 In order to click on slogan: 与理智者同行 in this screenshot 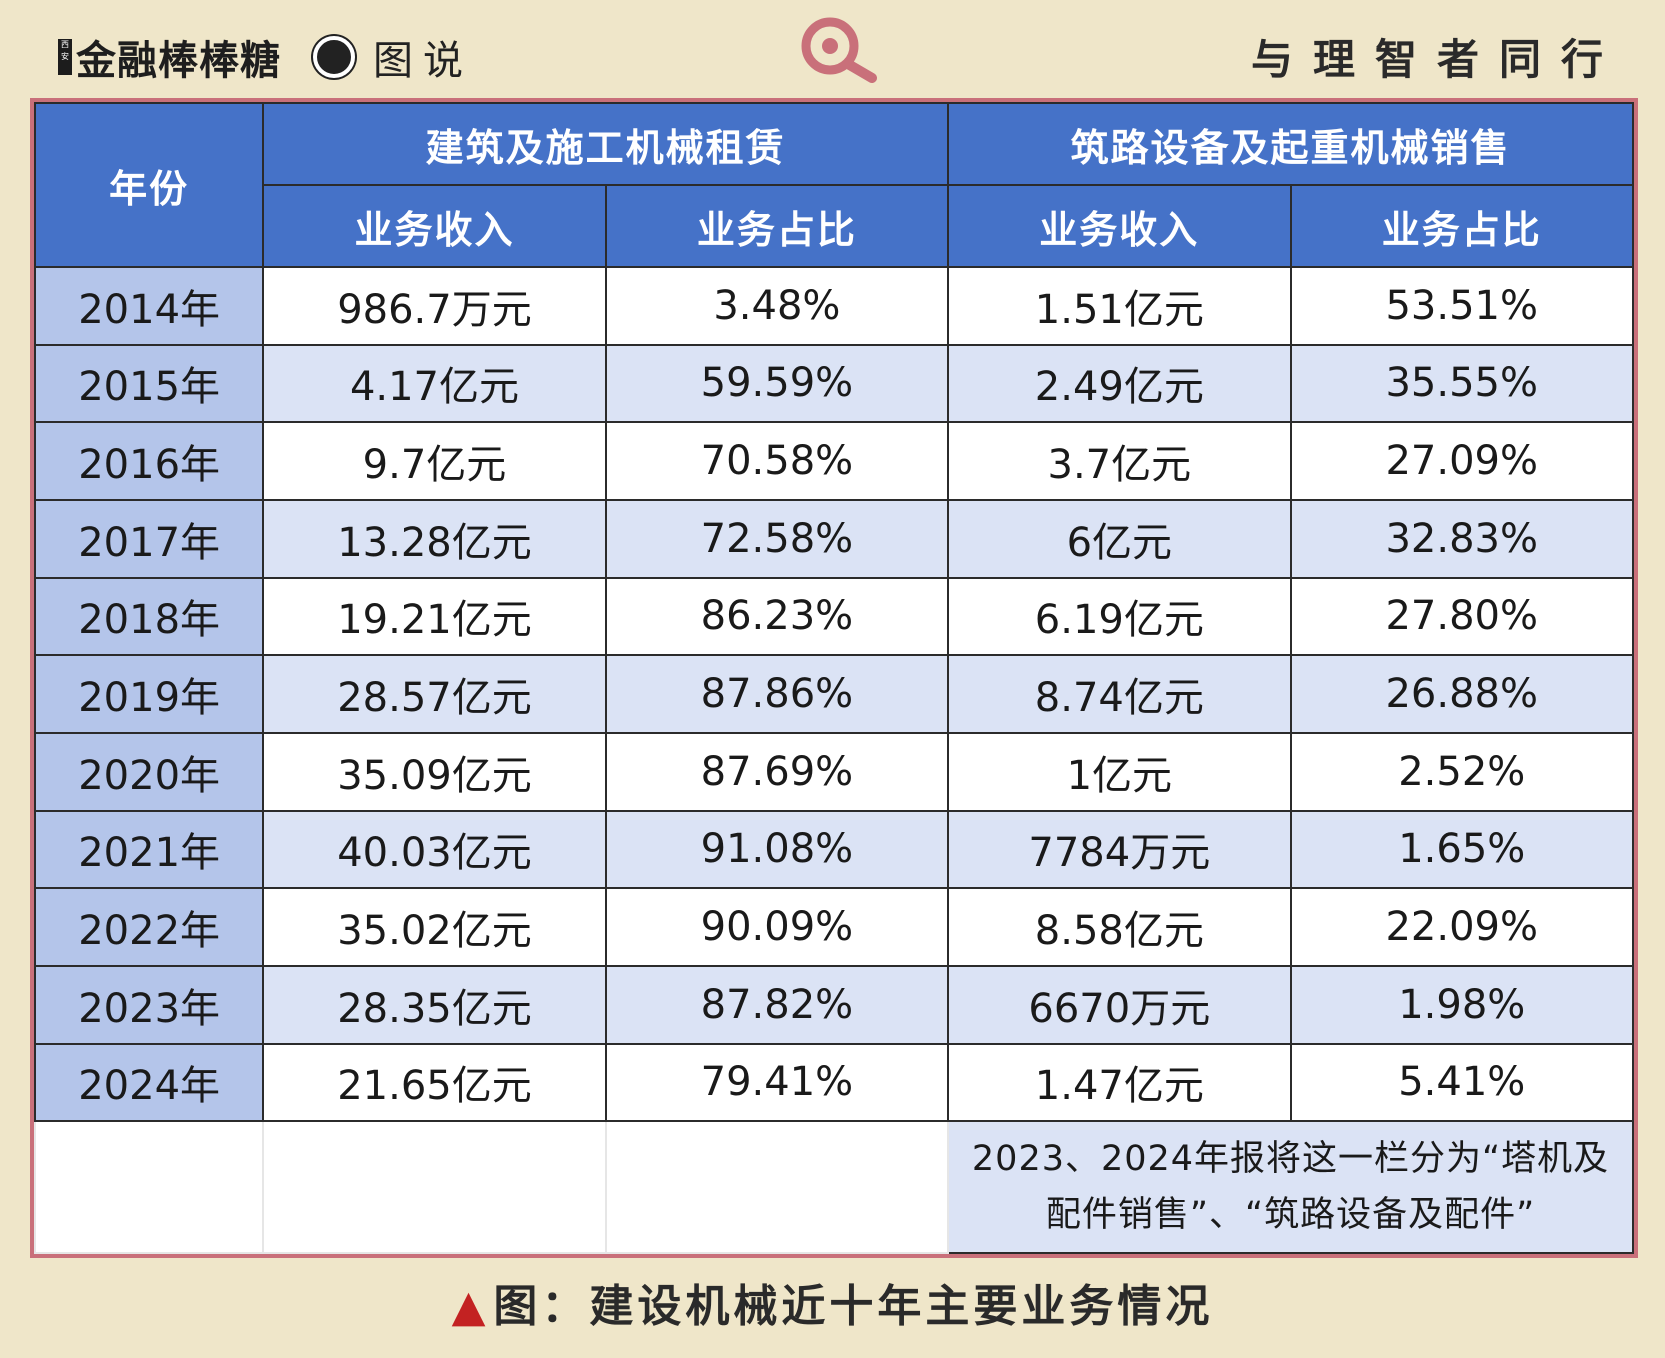, I will do `click(1436, 59)`.